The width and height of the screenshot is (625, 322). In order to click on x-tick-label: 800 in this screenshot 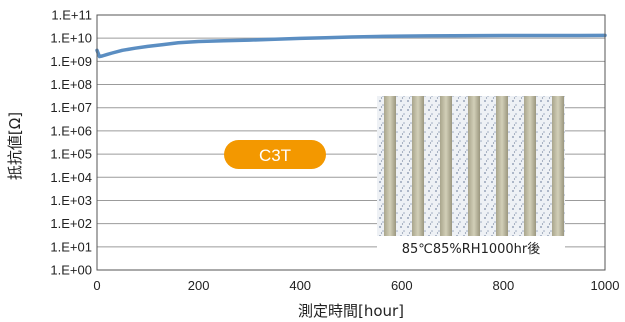, I will do `click(504, 285)`.